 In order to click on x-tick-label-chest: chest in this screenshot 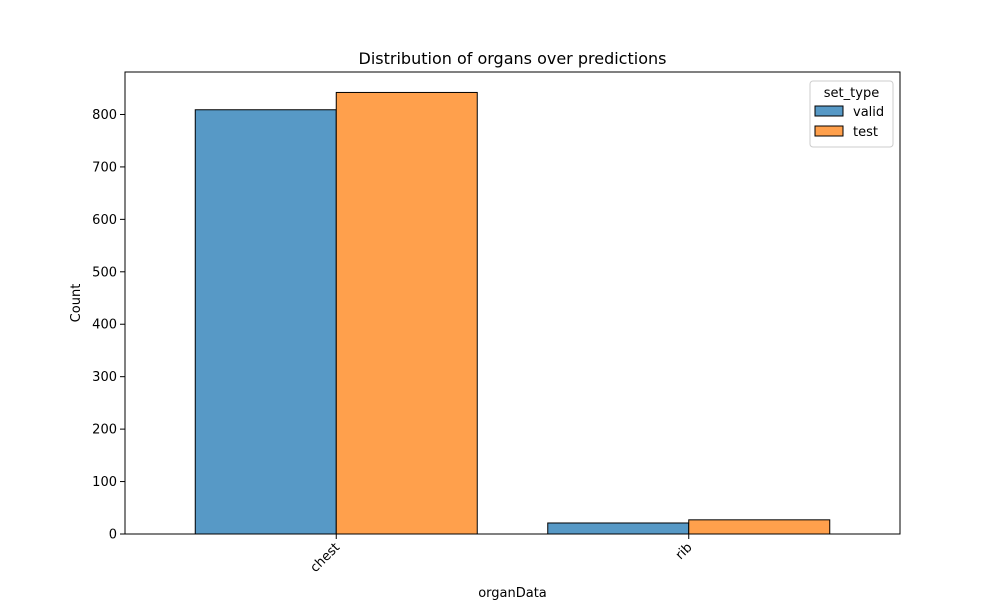, I will do `click(326, 558)`.